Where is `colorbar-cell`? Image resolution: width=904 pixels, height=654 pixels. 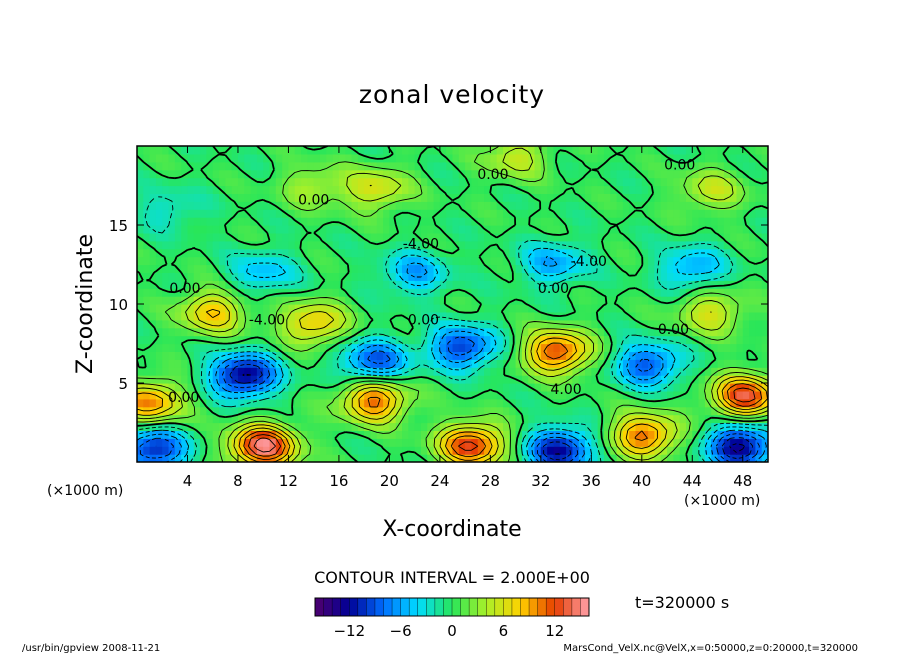
colorbar-cell is located at coordinates (328, 607).